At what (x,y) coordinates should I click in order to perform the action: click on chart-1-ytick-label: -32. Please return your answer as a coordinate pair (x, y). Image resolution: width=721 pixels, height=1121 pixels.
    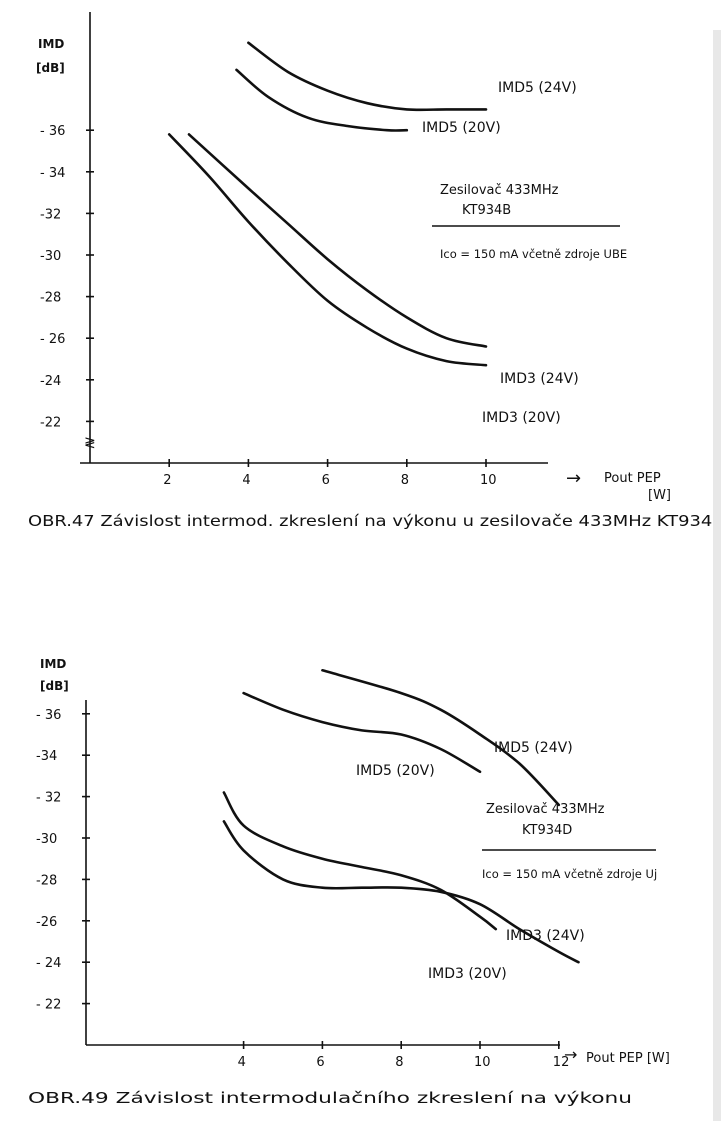
    Looking at the image, I should click on (50, 214).